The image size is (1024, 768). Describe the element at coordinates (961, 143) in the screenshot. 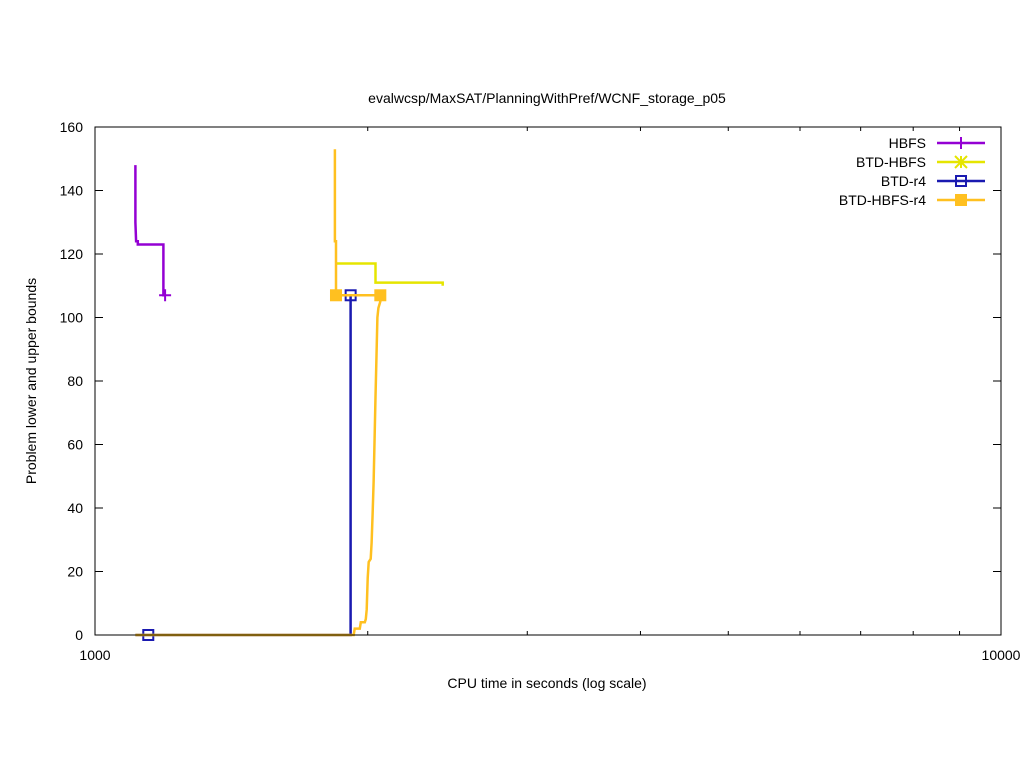

I see `legend-marker-hbfs` at that location.